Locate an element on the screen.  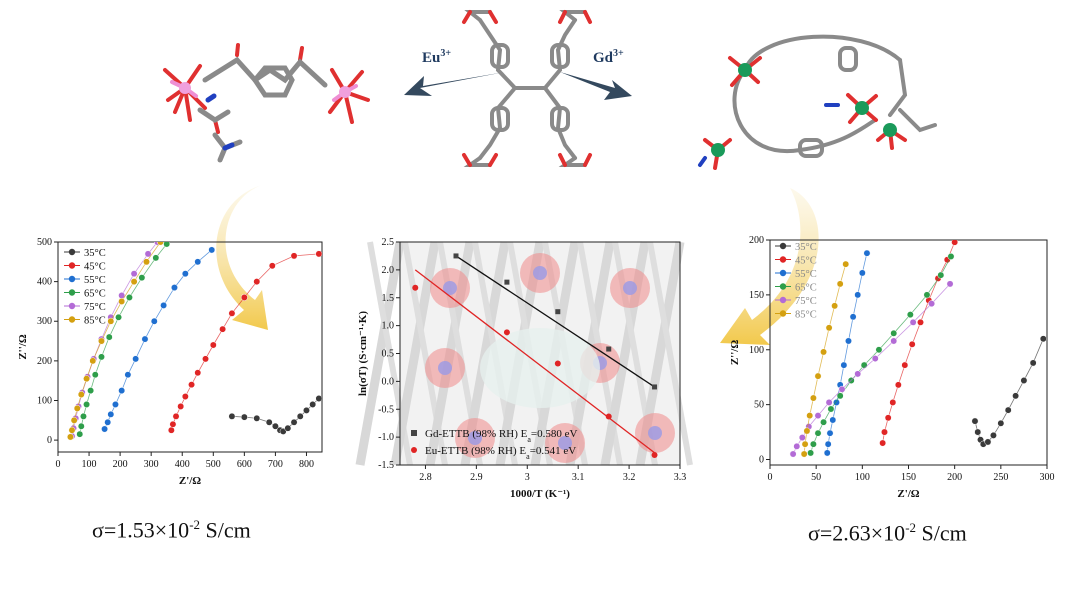
x-tick-label: 800 is located at coordinates (306, 464).